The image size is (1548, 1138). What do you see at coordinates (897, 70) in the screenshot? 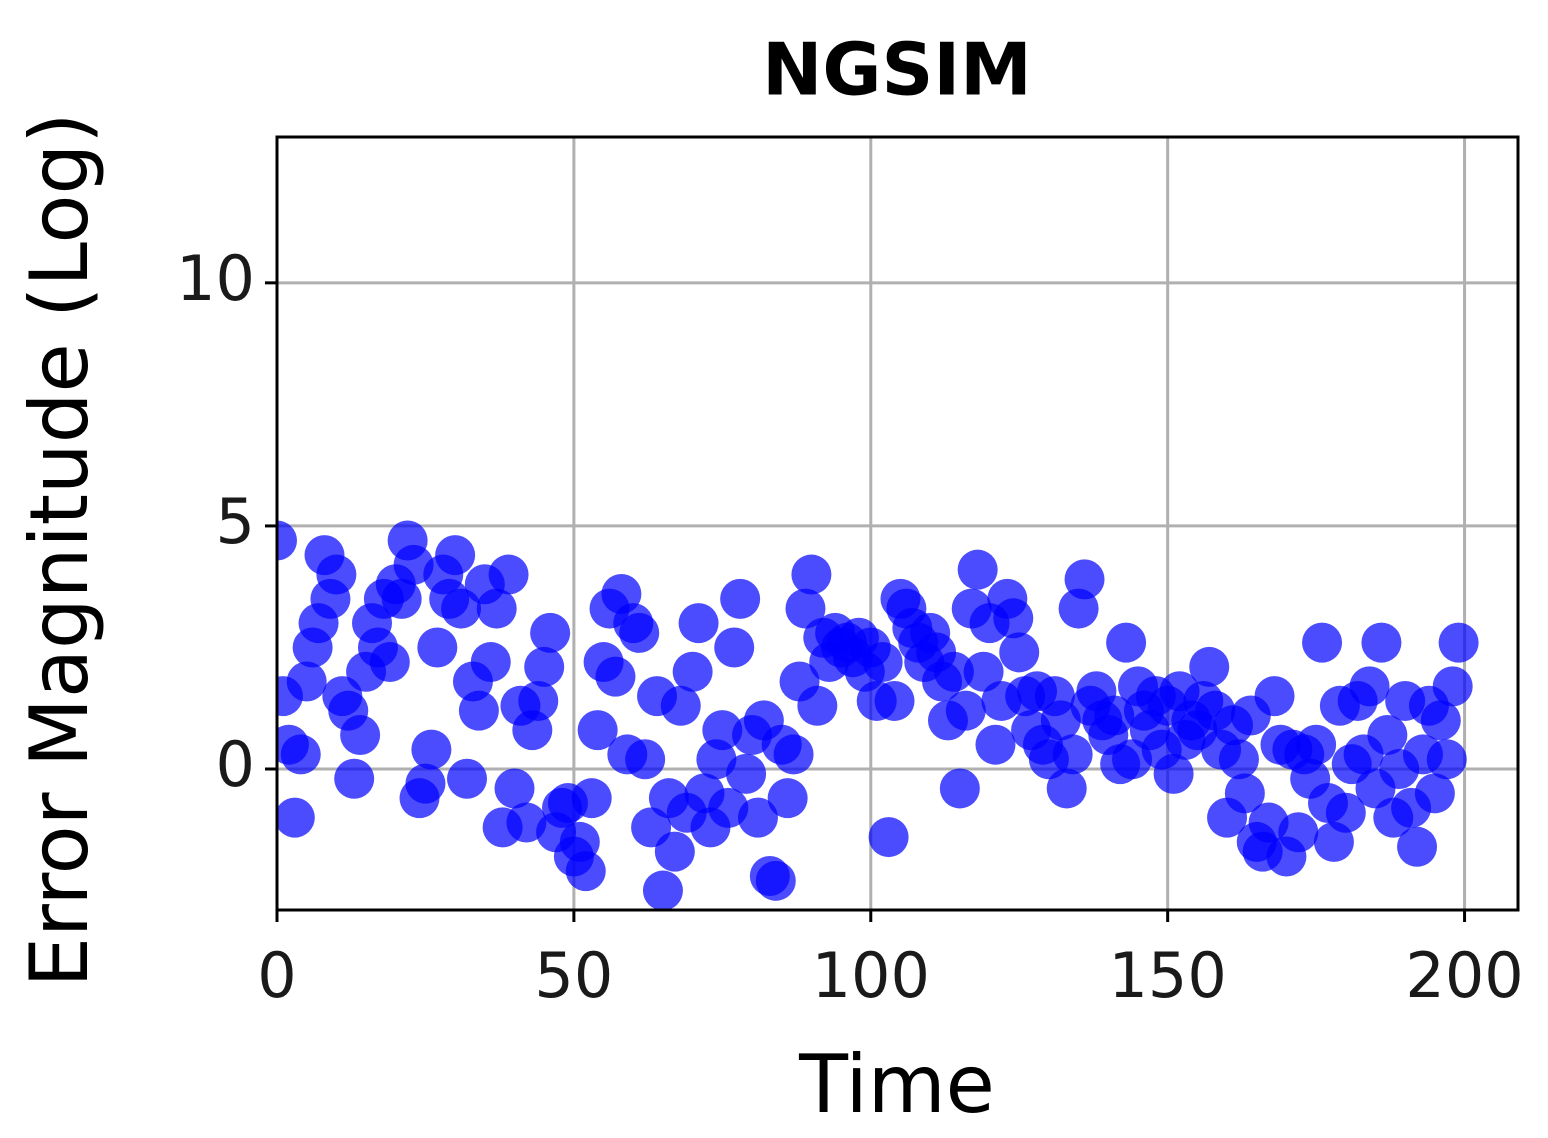
I see `chart-title: NGSIM` at bounding box center [897, 70].